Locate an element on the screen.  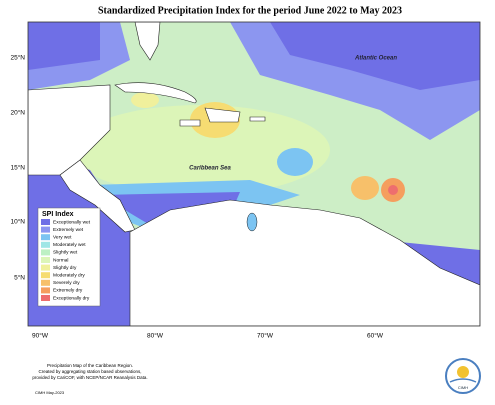
legend-label: Moderately wet is located at coordinates (69, 245).